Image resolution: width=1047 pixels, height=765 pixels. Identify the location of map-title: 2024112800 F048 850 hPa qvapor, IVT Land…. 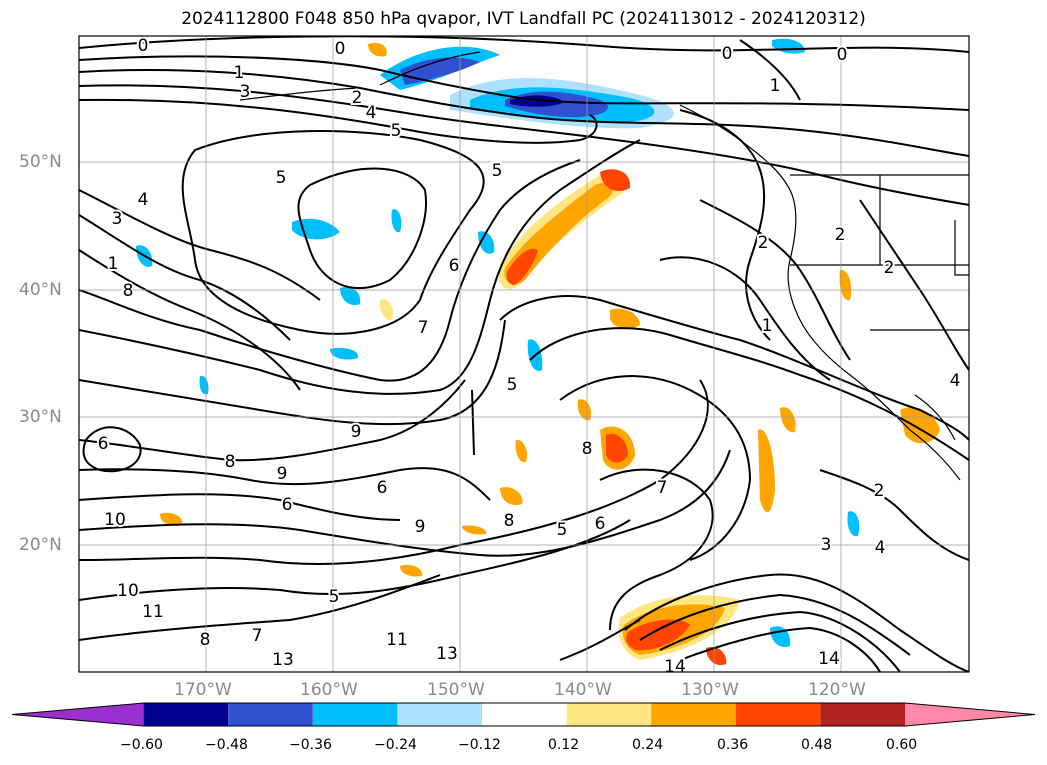
(523, 19).